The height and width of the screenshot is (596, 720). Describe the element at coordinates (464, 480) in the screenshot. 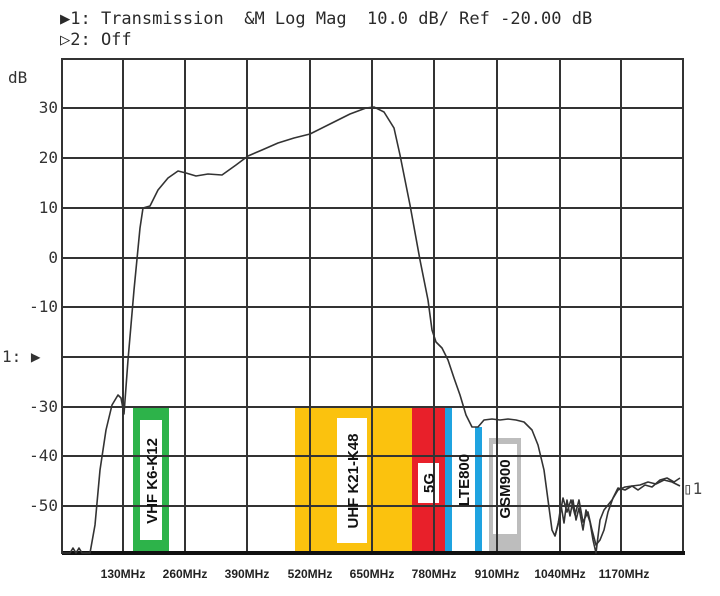

I see `band-label-lte800: LTE800` at that location.